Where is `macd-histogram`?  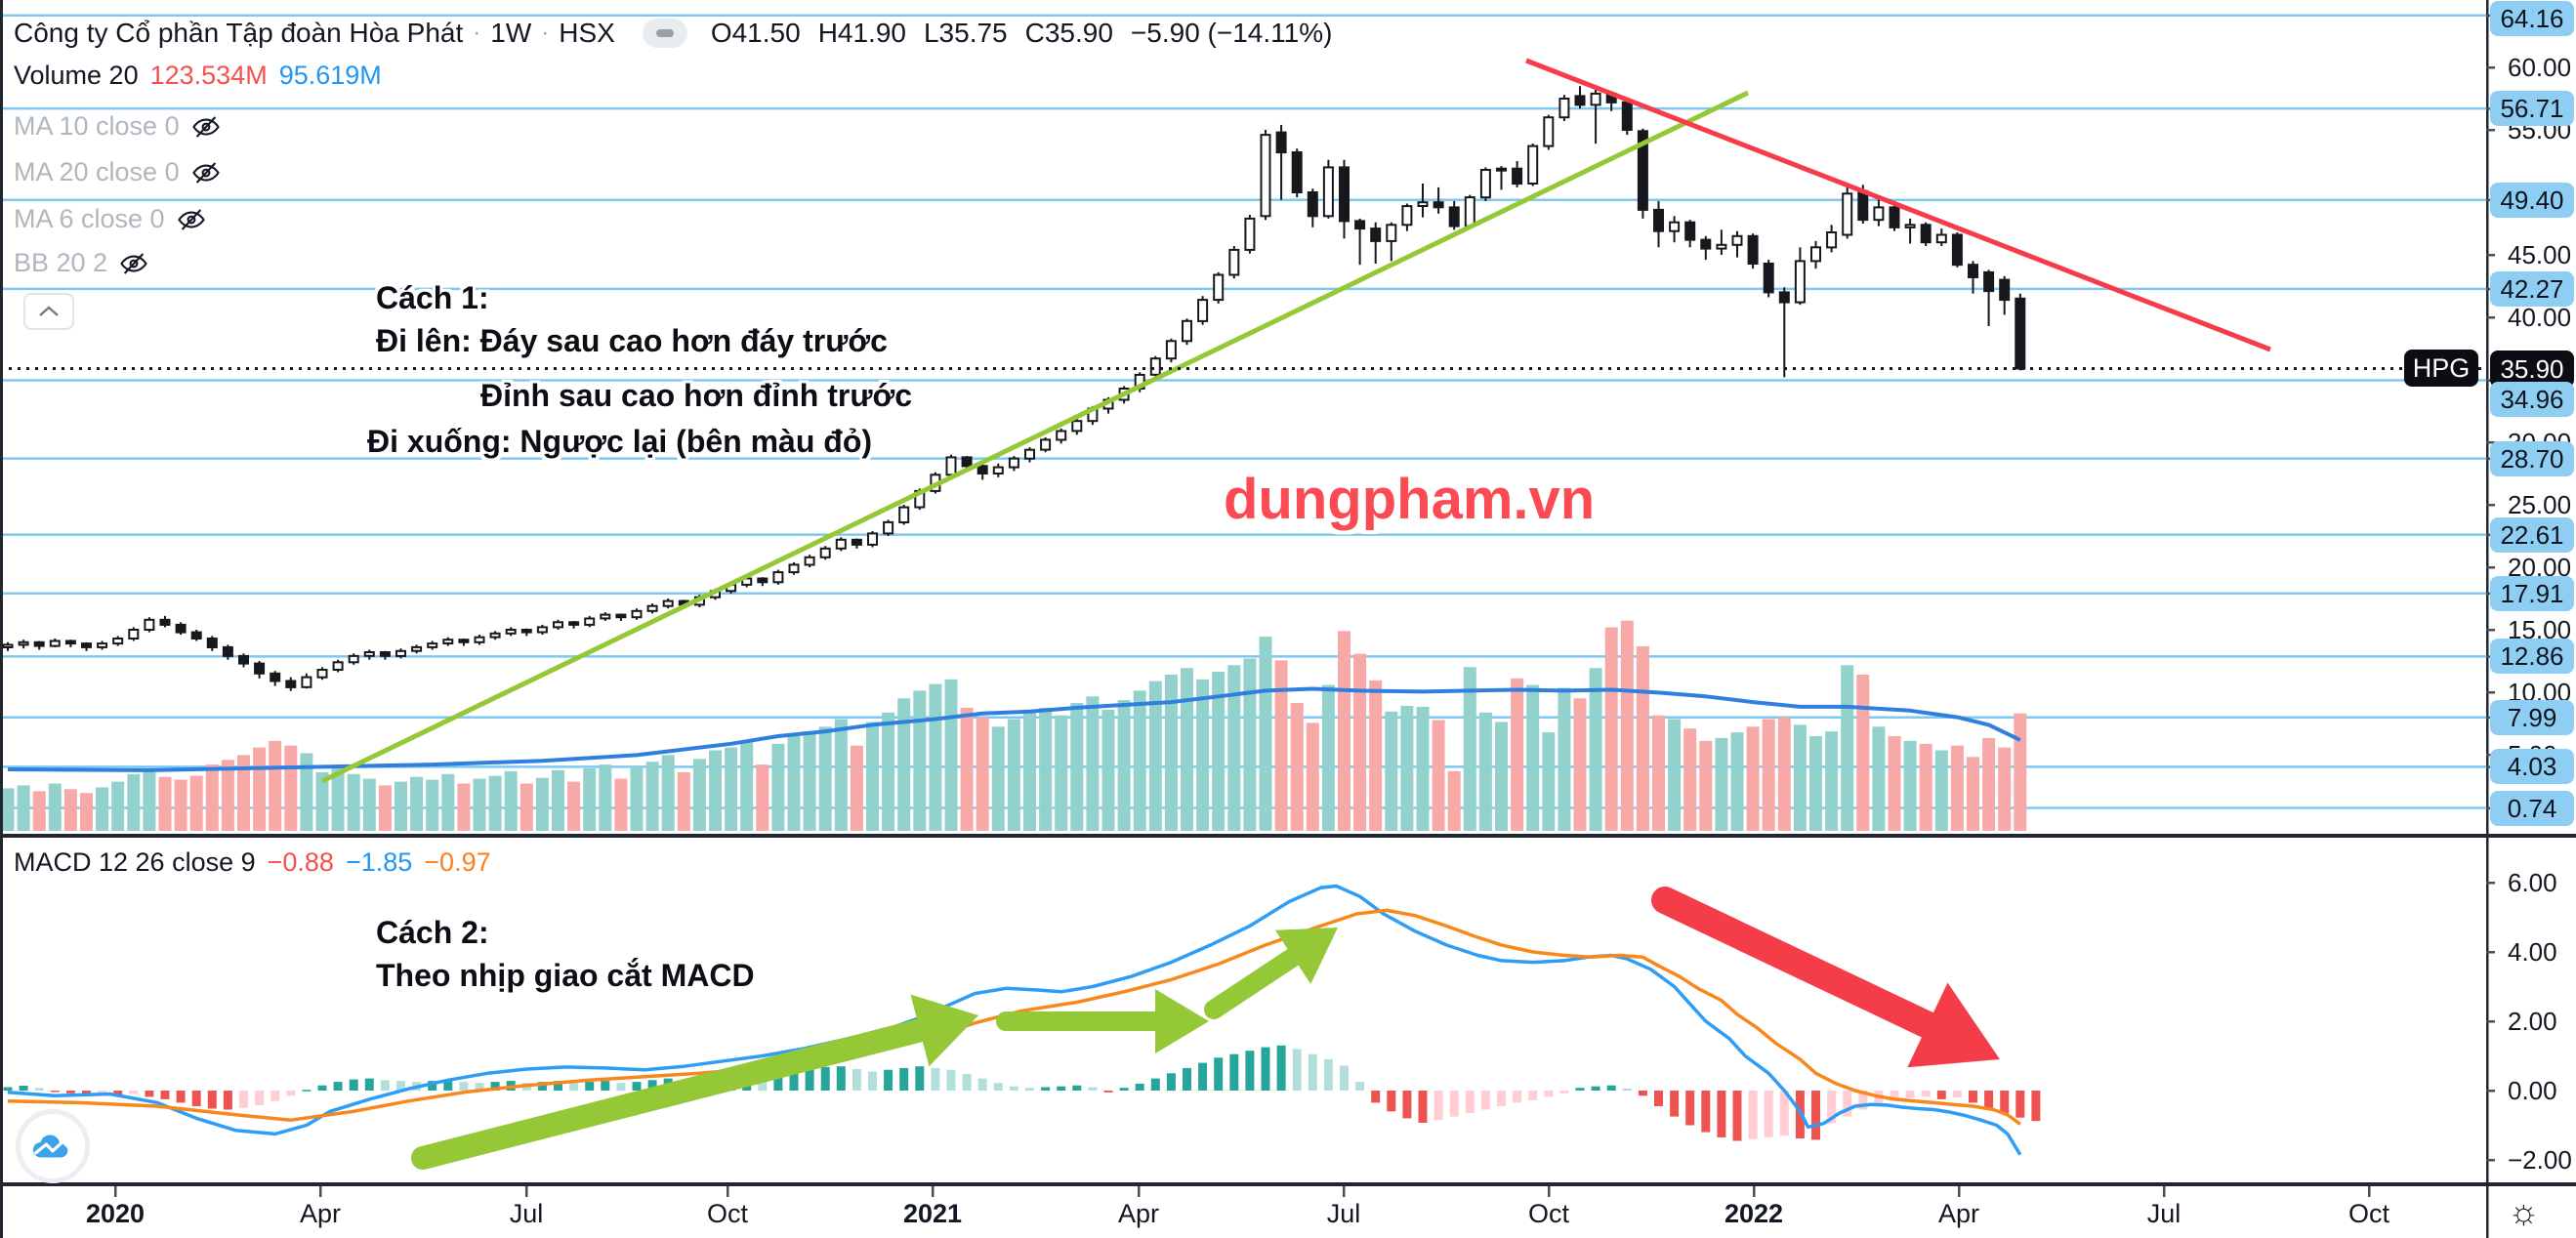 macd-histogram is located at coordinates (1022, 1093).